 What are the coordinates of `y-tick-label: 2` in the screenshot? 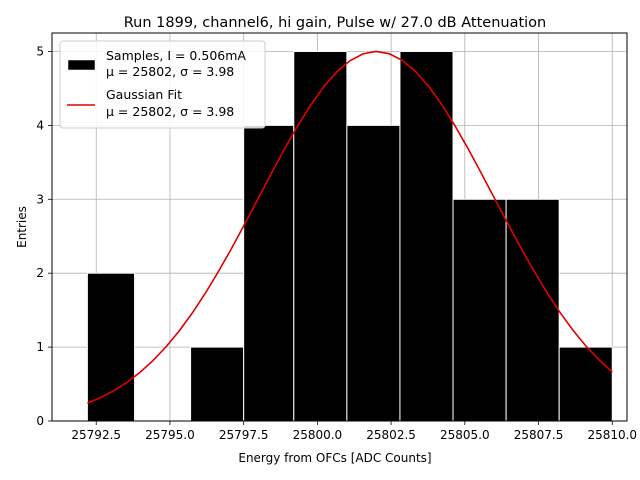 It's located at (40, 273).